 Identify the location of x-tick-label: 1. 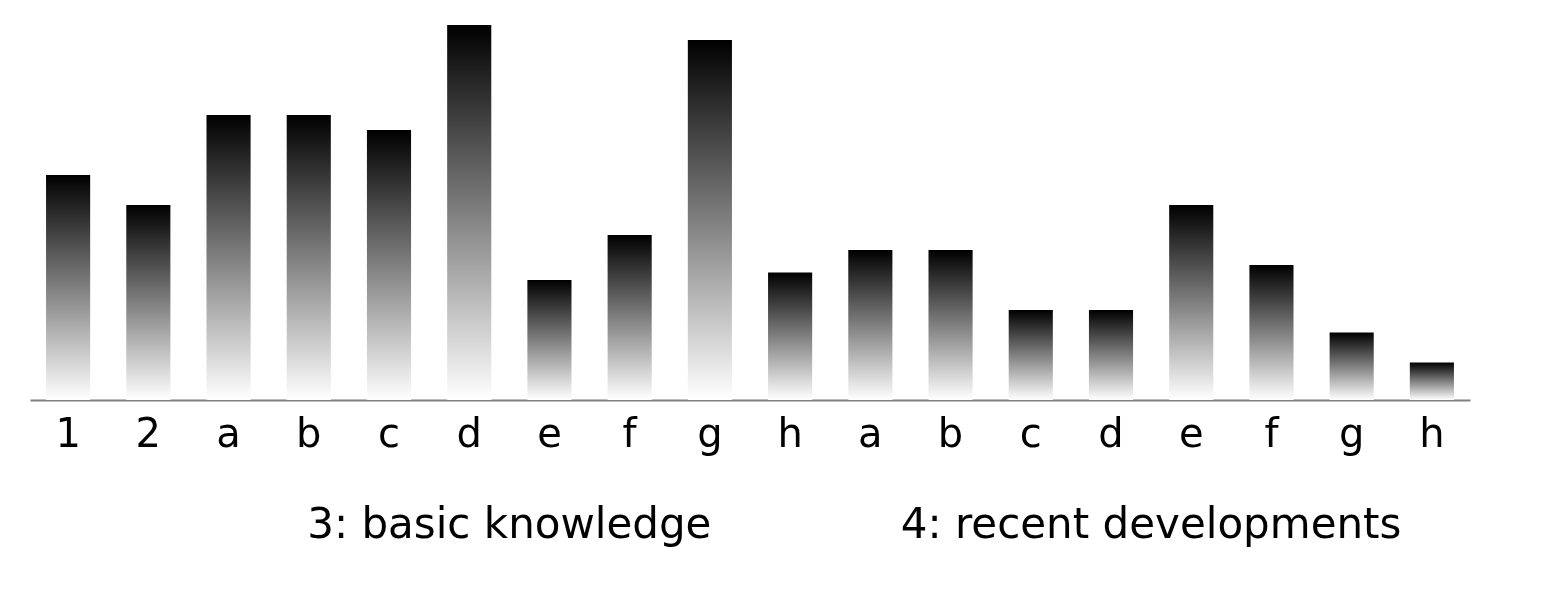
(68, 432).